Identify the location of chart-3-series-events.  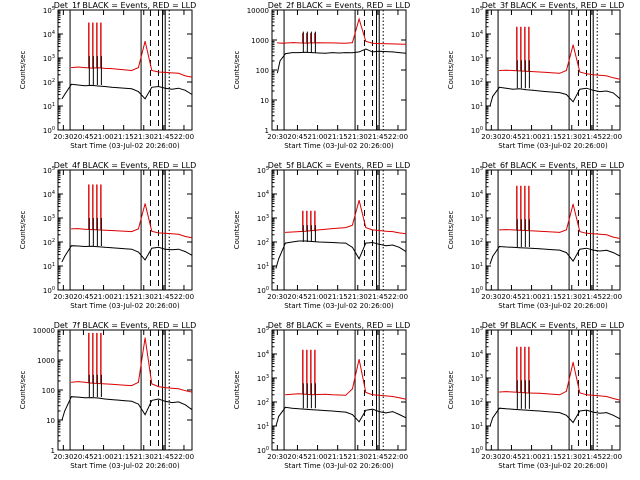
(555, 96).